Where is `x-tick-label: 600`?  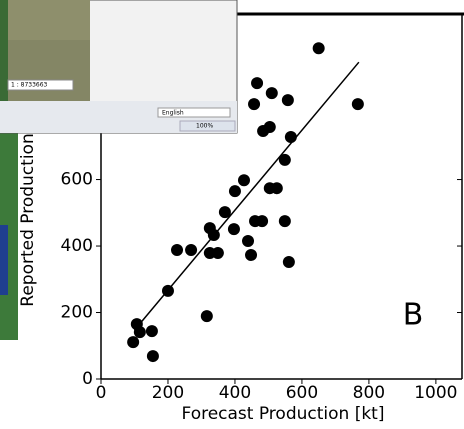
x-tick-label: 600 is located at coordinates (302, 393).